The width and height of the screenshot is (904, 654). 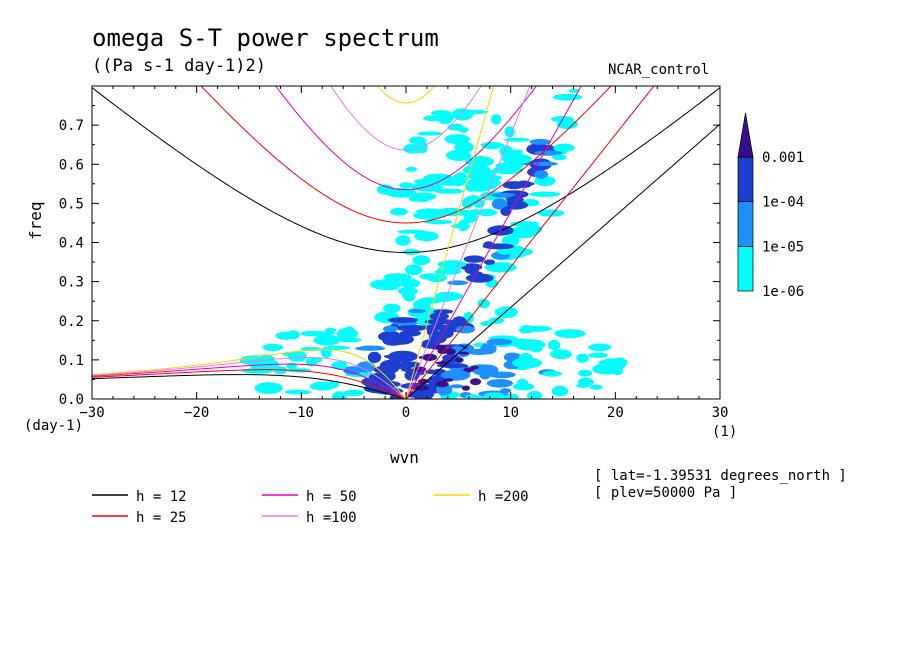 What do you see at coordinates (783, 247) in the screenshot?
I see `colorbar-label: 1e-05` at bounding box center [783, 247].